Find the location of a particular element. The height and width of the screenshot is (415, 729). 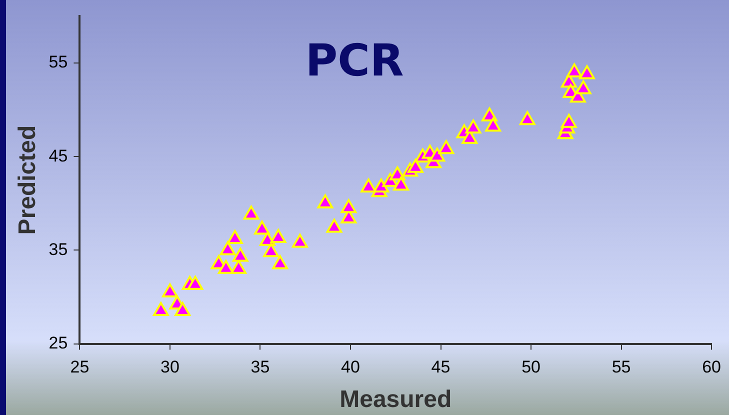

x-tick-label: 40 is located at coordinates (350, 367).